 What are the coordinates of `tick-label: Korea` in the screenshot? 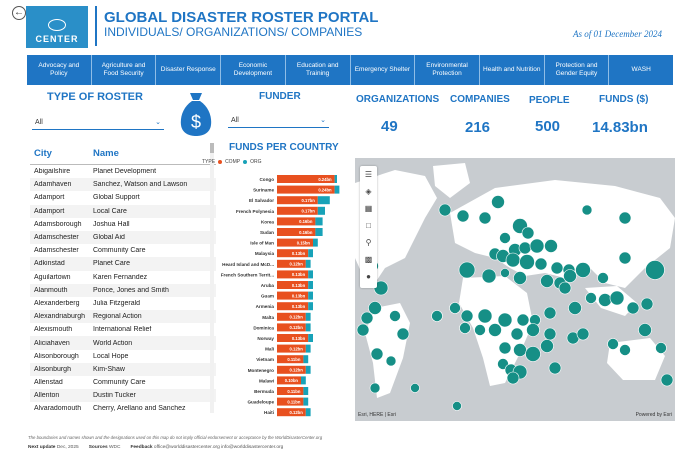 It's located at (267, 221).